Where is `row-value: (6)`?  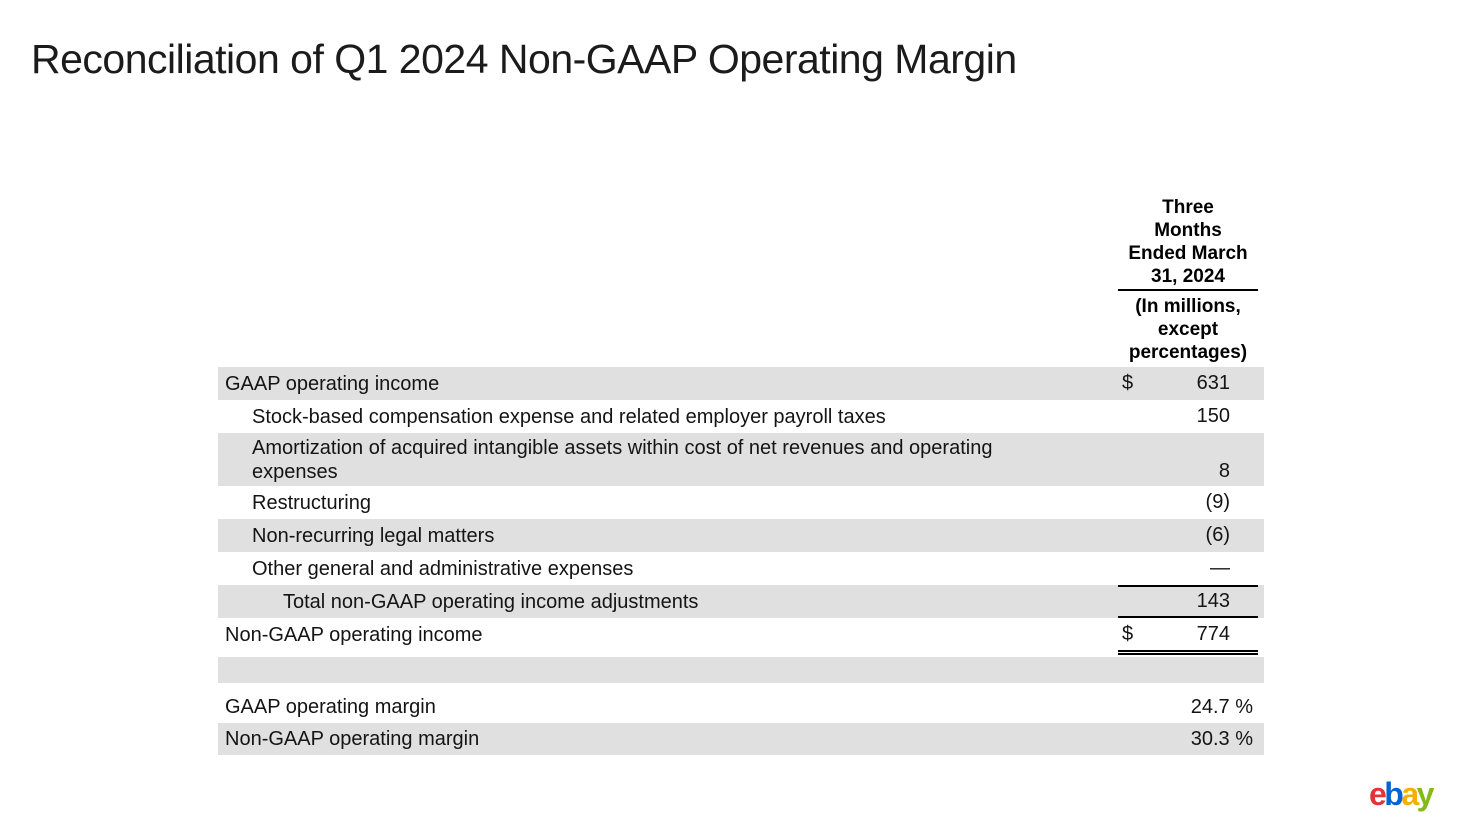 row-value: (6) is located at coordinates (1217, 535).